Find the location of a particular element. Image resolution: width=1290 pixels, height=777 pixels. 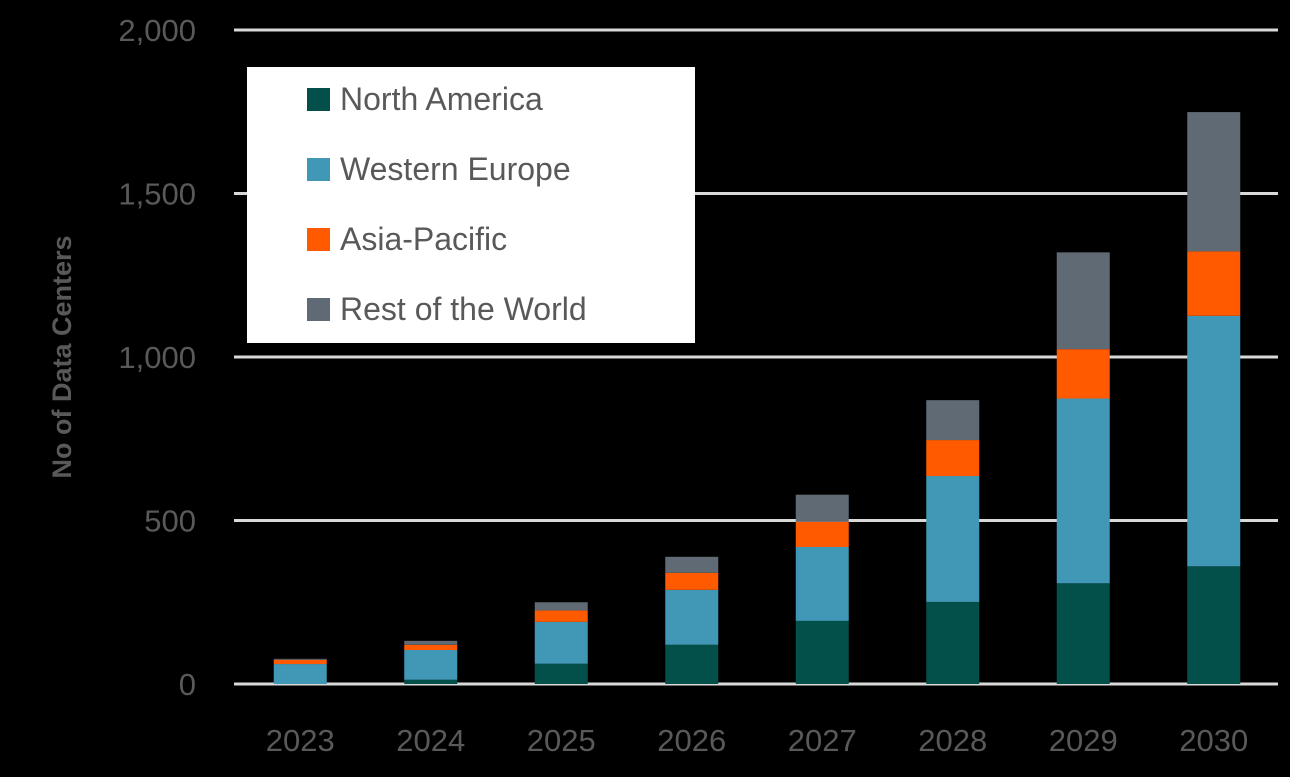

legend-swatch-north-america is located at coordinates (318, 99).